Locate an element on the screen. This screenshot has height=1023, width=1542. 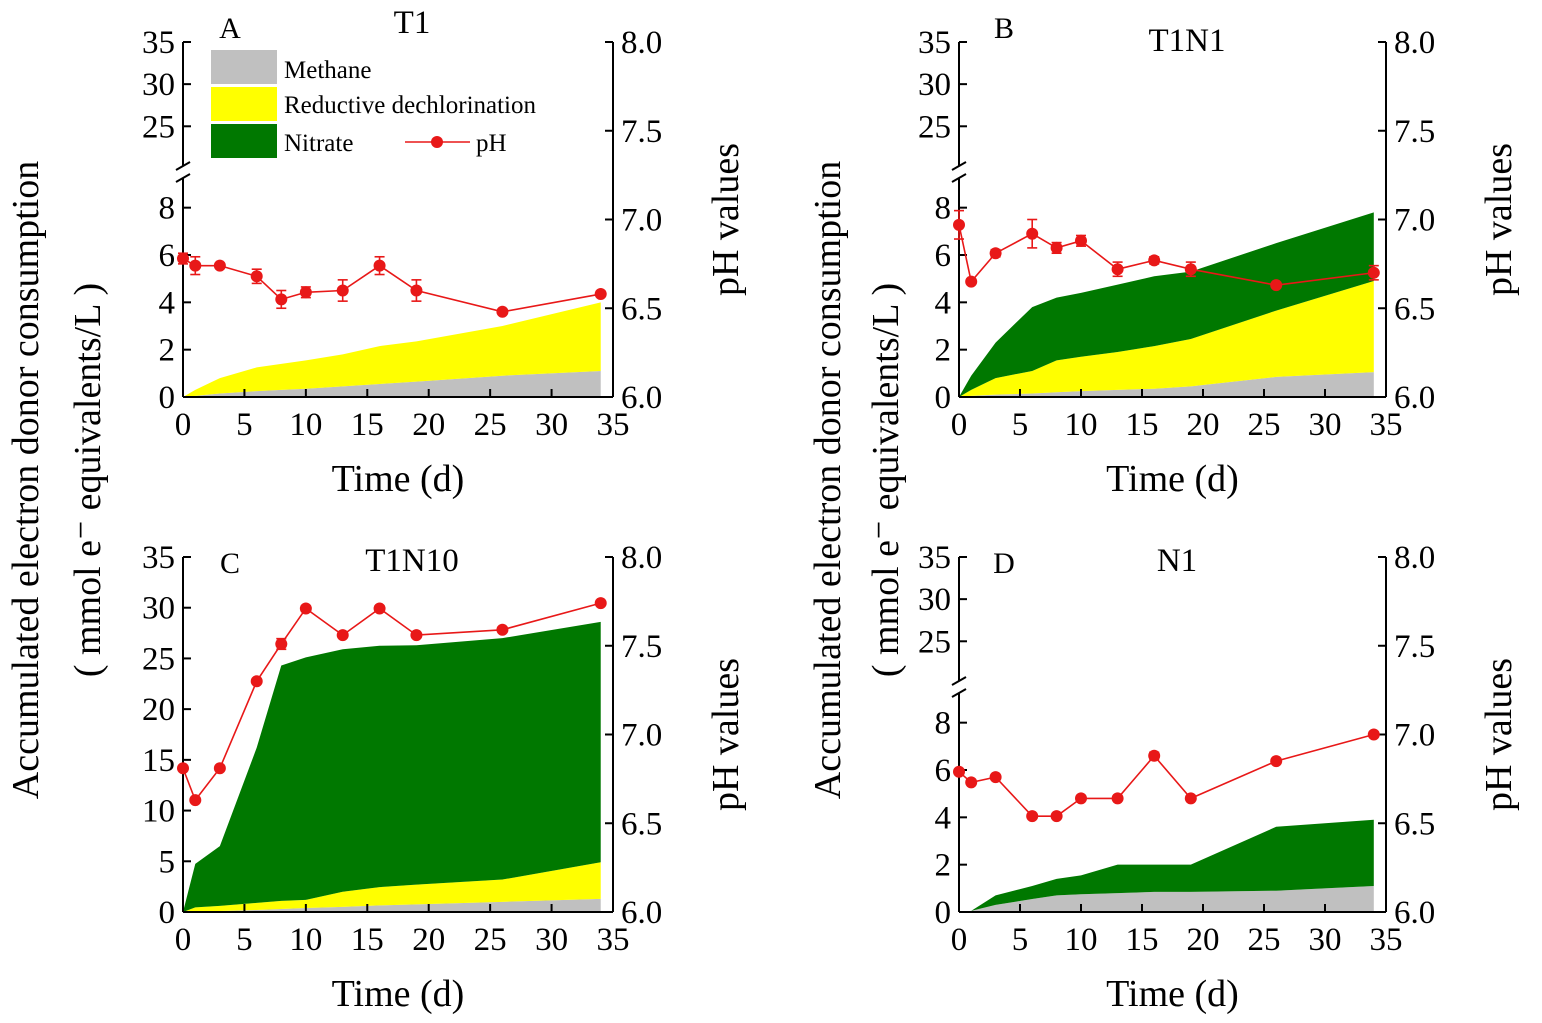
legend-label-dechlorination: Reductive dechlorination is located at coordinates (410, 105).